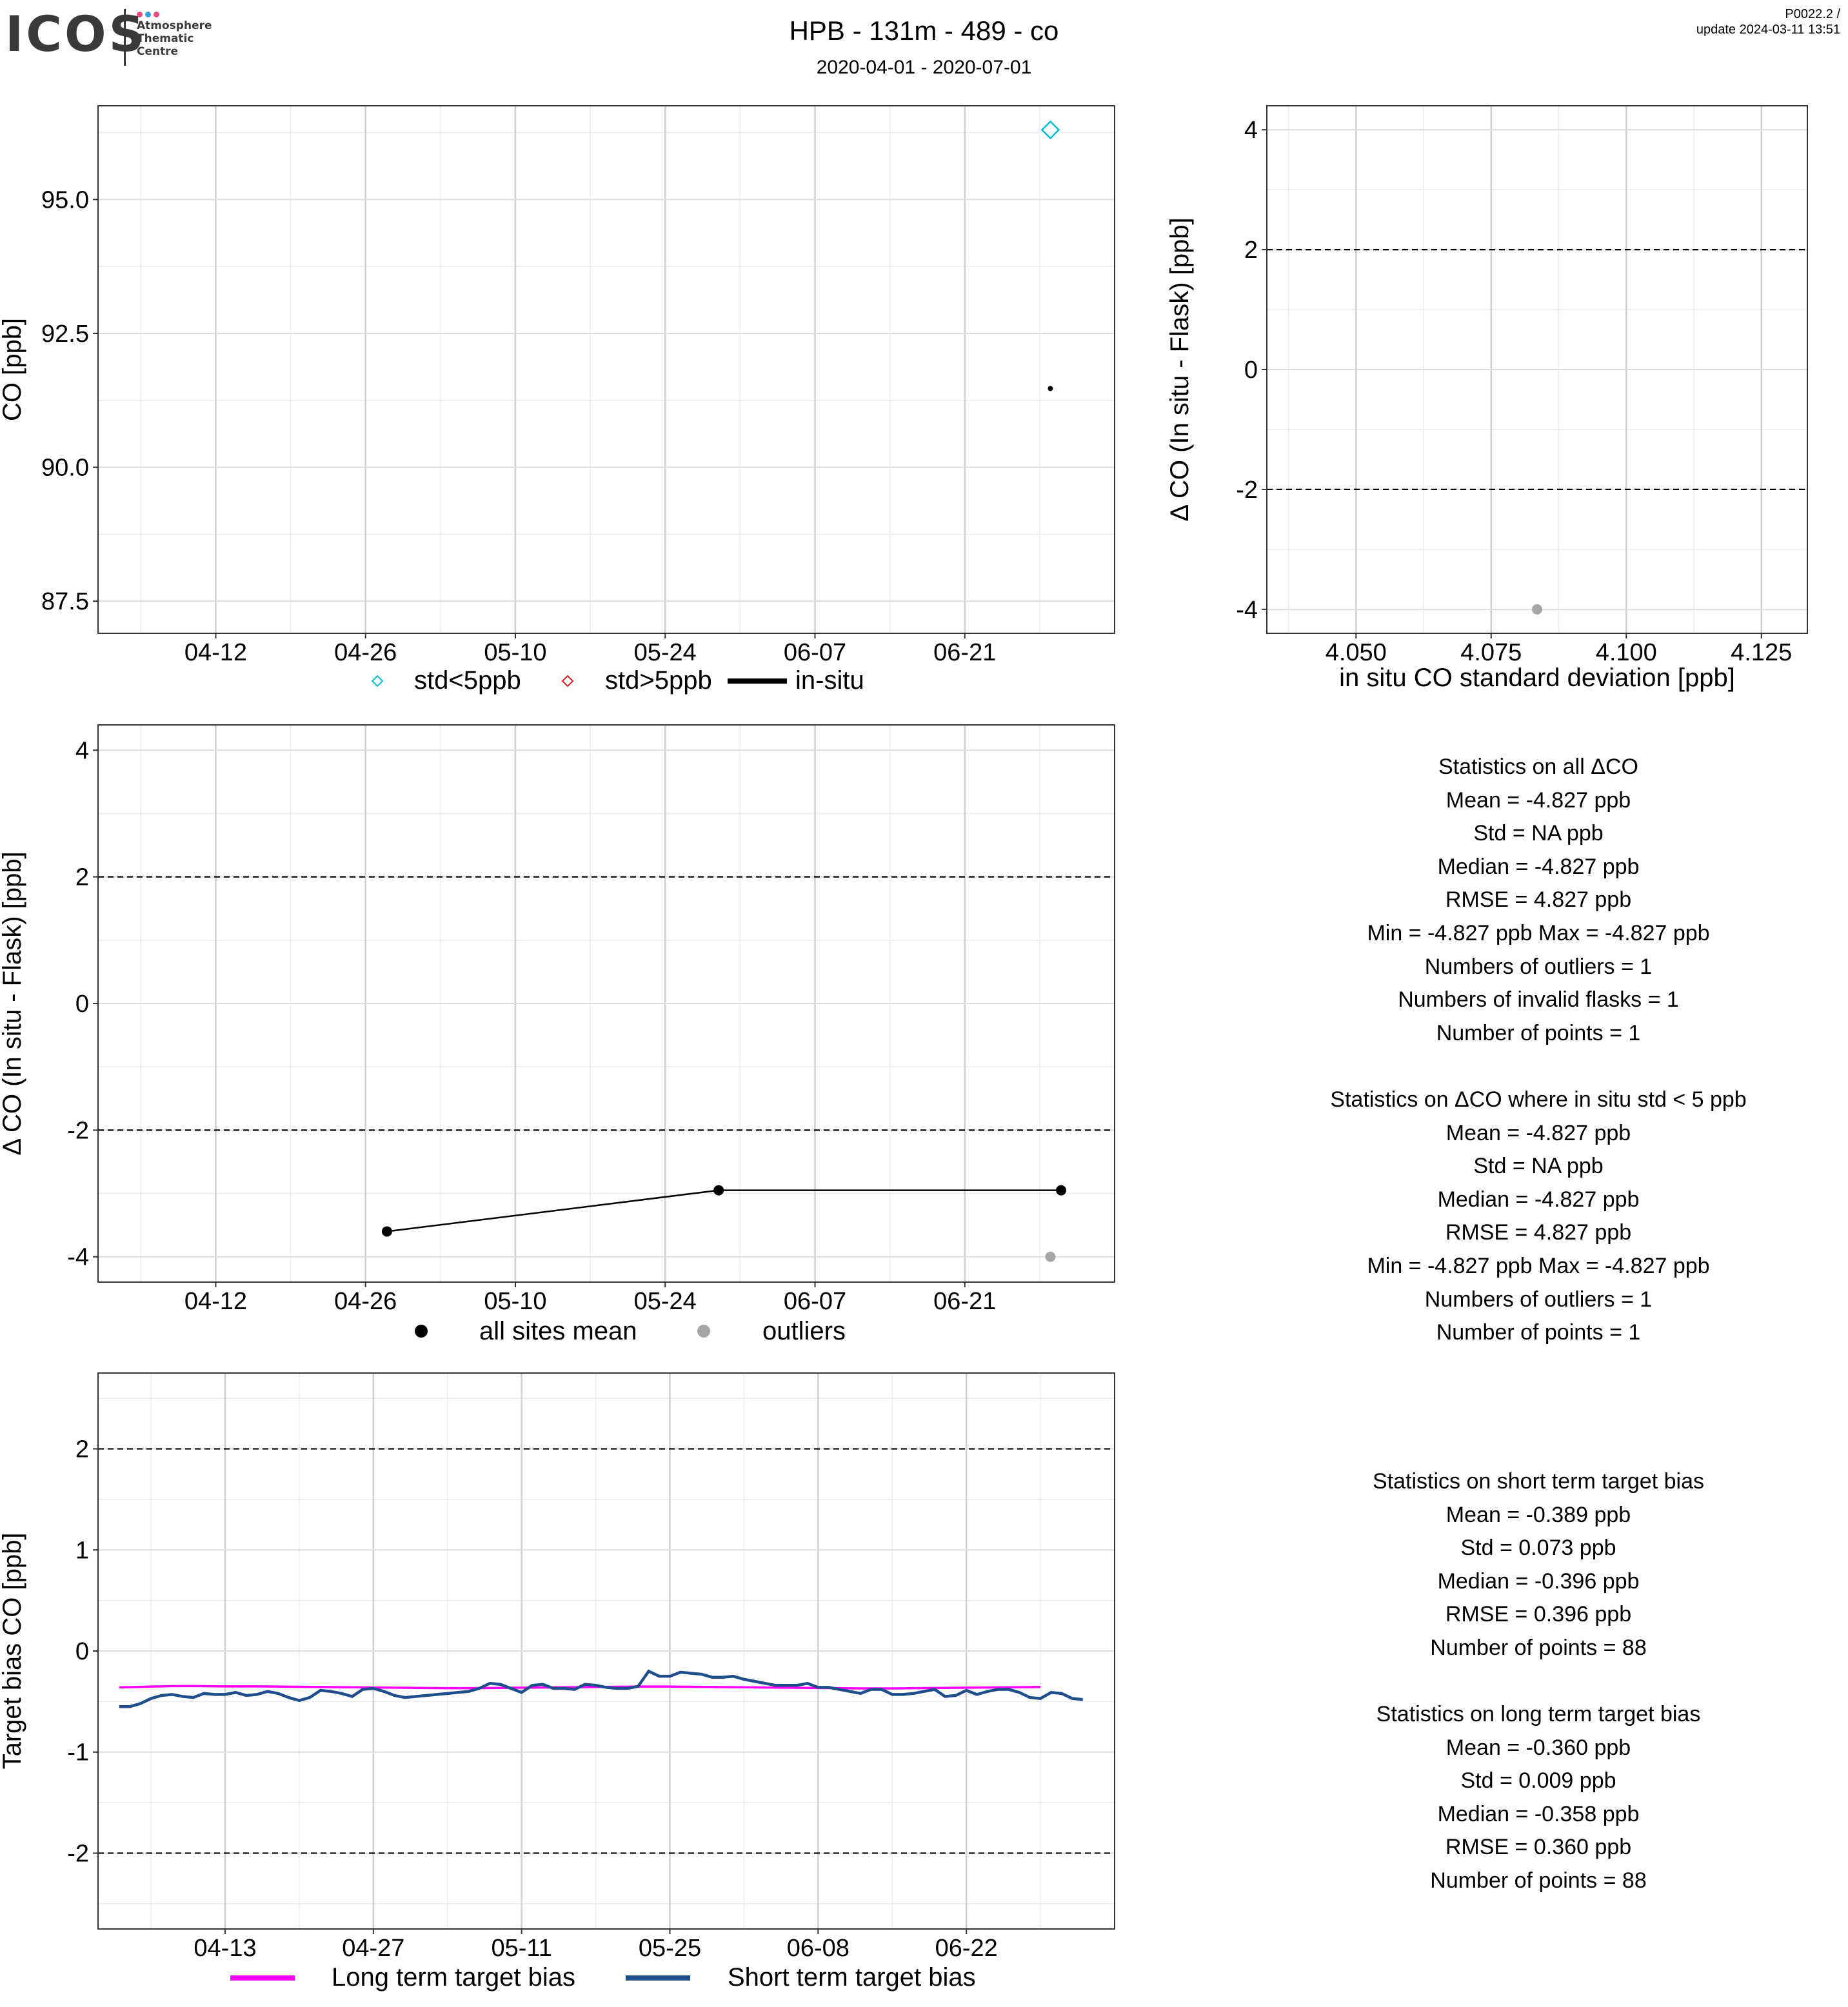 The height and width of the screenshot is (2007, 1848). I want to click on logo-sub-line: Thematic, so click(165, 38).